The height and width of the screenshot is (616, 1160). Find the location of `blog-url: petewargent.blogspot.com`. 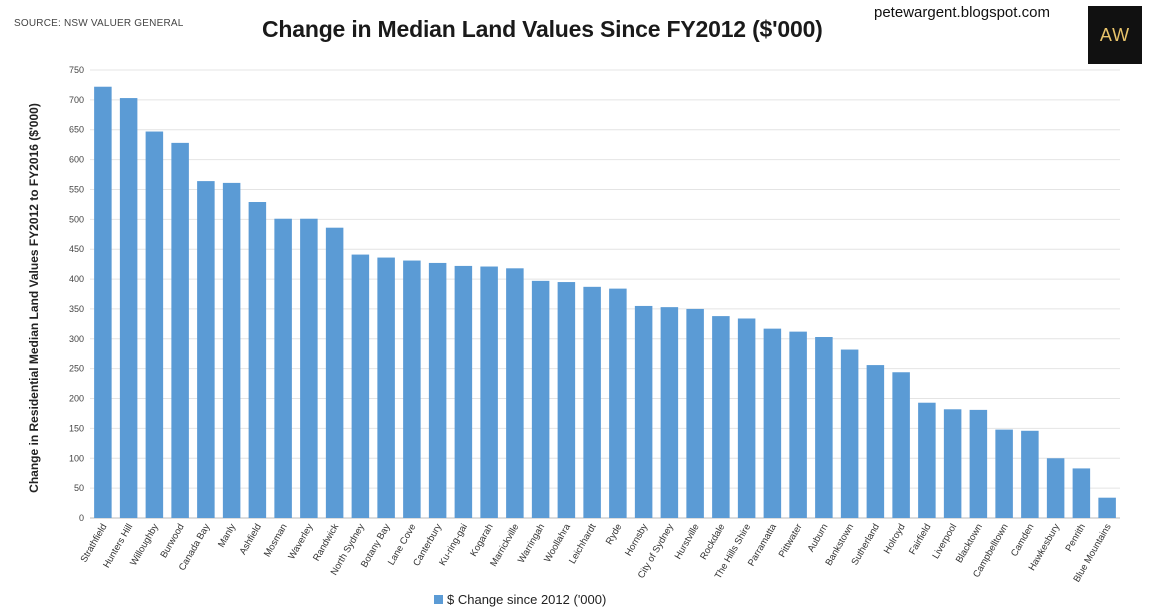

blog-url: petewargent.blogspot.com is located at coordinates (962, 12).